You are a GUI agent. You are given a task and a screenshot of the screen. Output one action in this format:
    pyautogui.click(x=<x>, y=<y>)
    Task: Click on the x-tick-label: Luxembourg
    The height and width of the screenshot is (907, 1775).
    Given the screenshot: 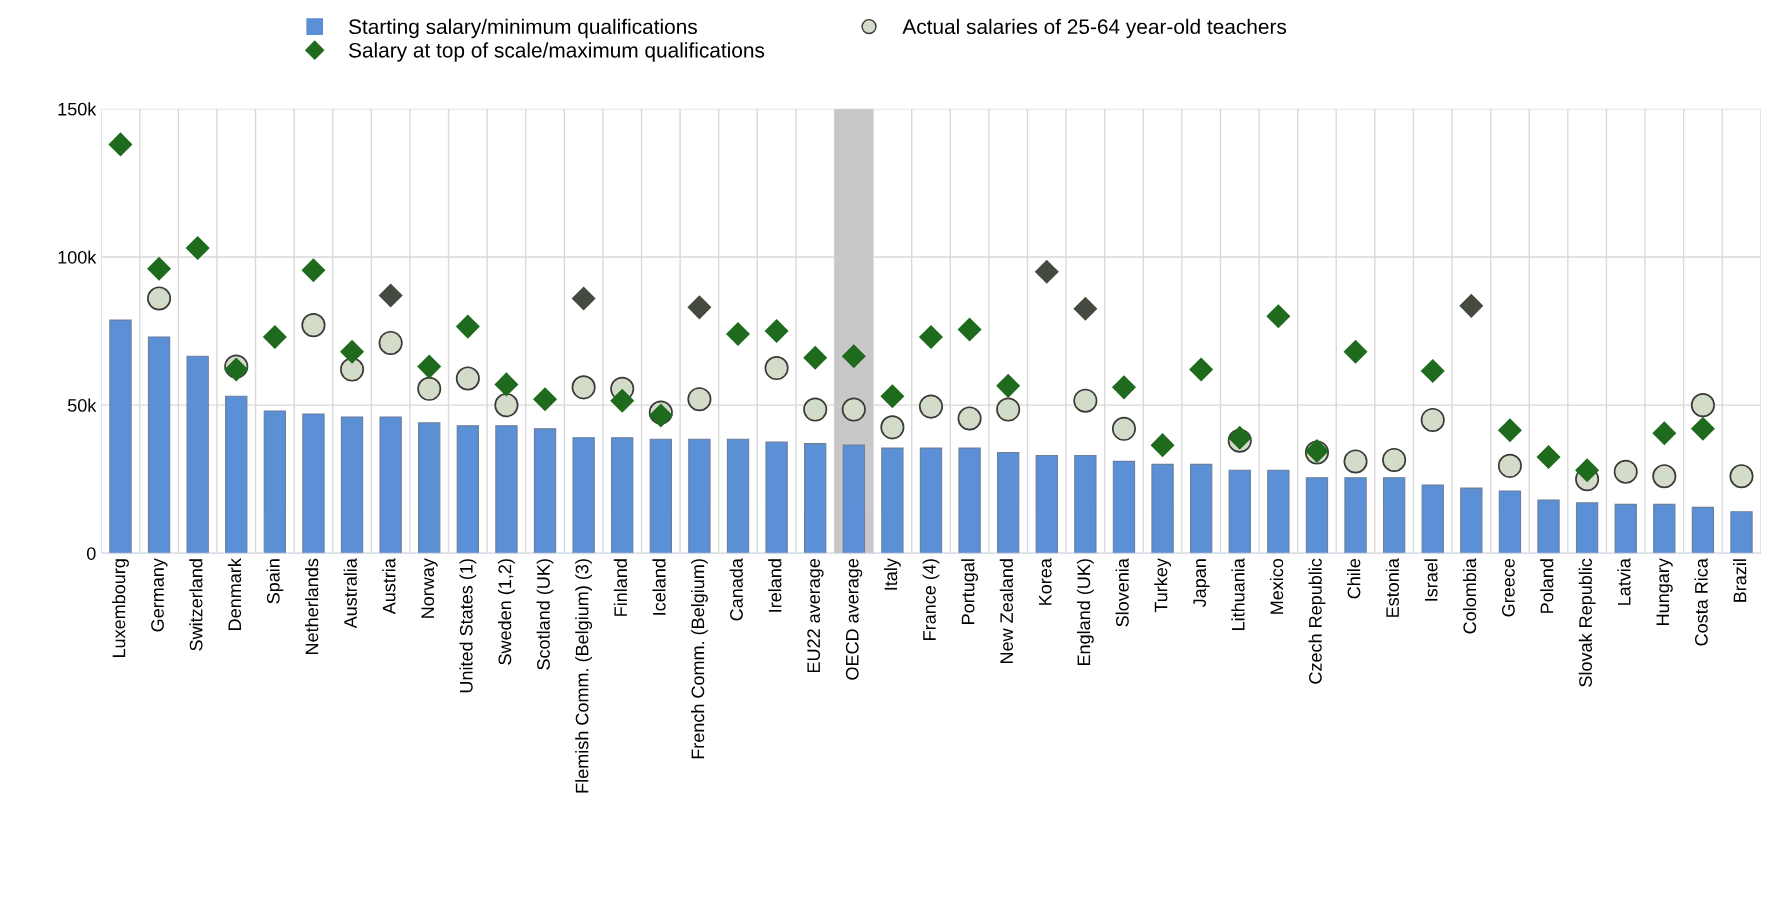 What is the action you would take?
    pyautogui.click(x=120, y=608)
    